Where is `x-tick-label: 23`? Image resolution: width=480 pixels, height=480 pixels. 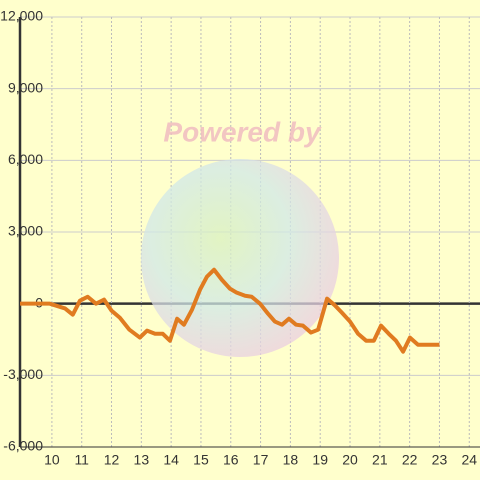
x-tick-label: 23 is located at coordinates (440, 460).